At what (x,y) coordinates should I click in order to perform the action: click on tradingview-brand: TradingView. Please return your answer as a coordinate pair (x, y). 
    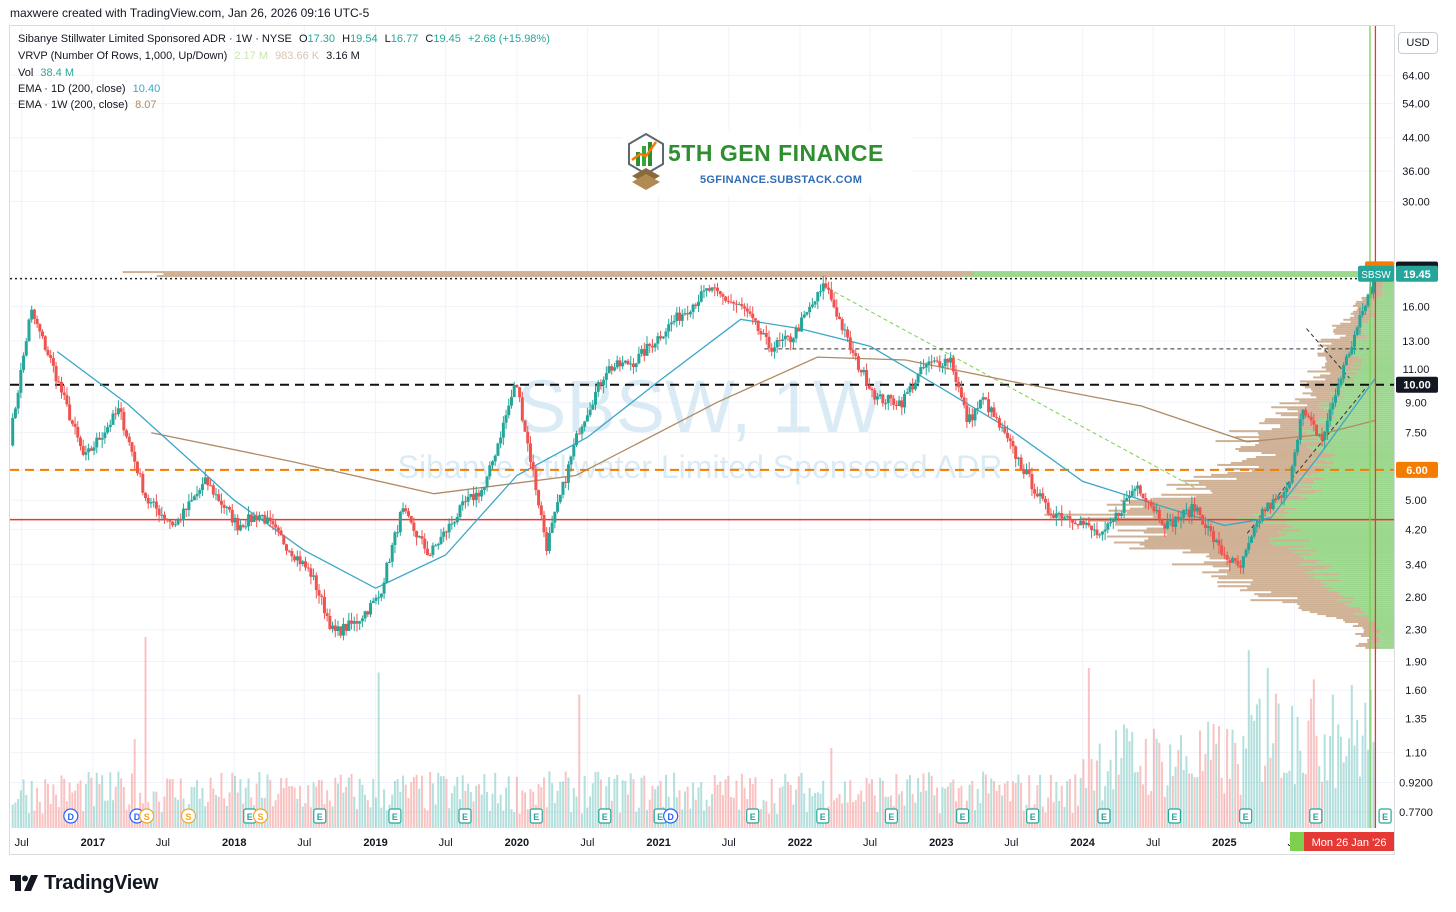
    Looking at the image, I should click on (84, 883).